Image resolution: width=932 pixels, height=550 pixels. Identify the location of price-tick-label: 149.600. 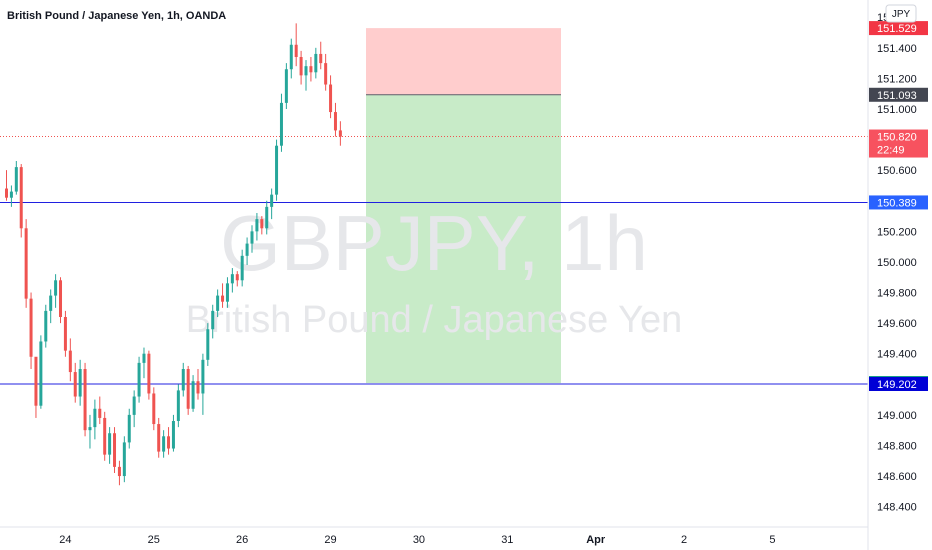
(897, 324).